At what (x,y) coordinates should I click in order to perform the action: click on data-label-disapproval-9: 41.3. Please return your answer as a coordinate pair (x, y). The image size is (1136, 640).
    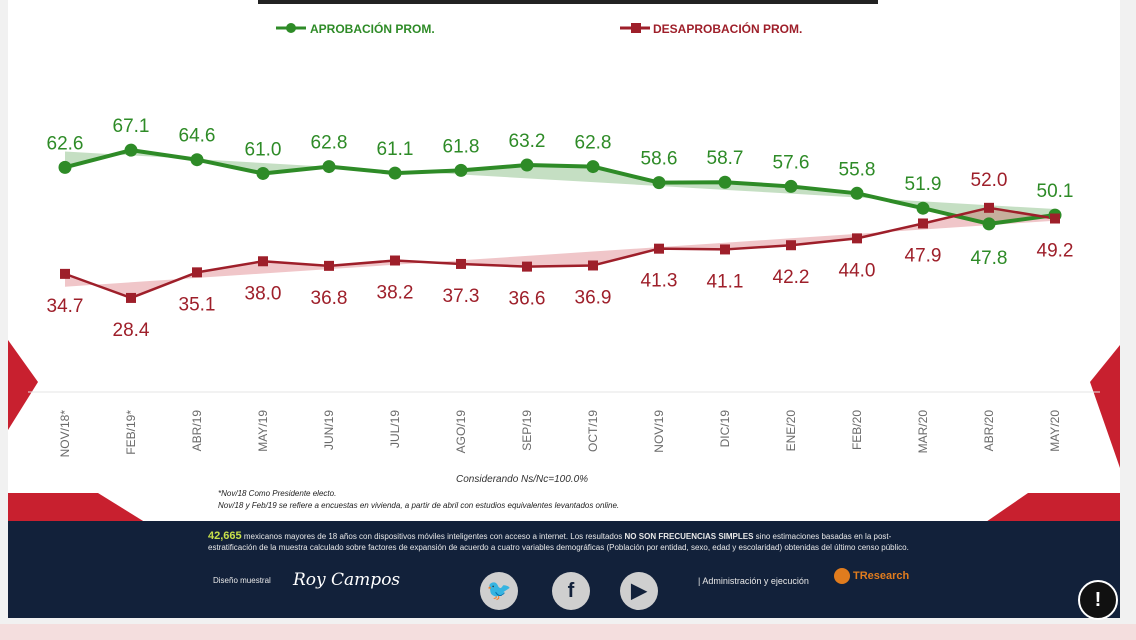
    Looking at the image, I should click on (659, 281).